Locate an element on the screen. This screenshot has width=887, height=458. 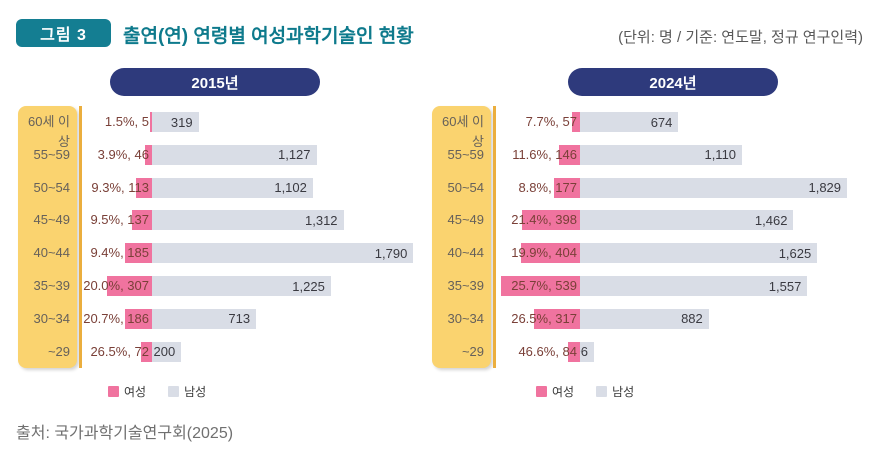
female-value-label: 9.3%, 113 is located at coordinates (120, 187).